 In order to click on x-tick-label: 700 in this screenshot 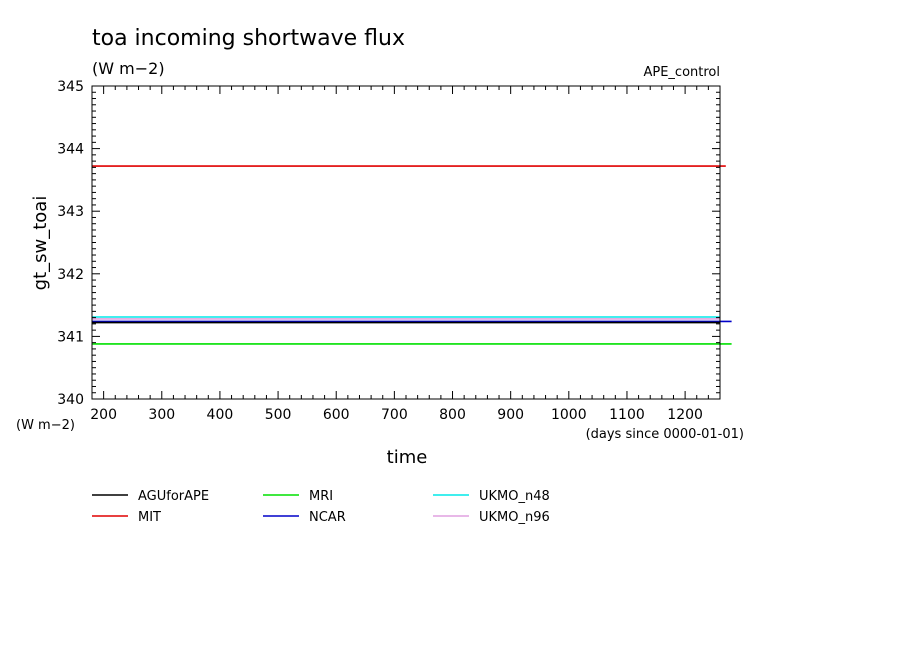, I will do `click(394, 415)`.